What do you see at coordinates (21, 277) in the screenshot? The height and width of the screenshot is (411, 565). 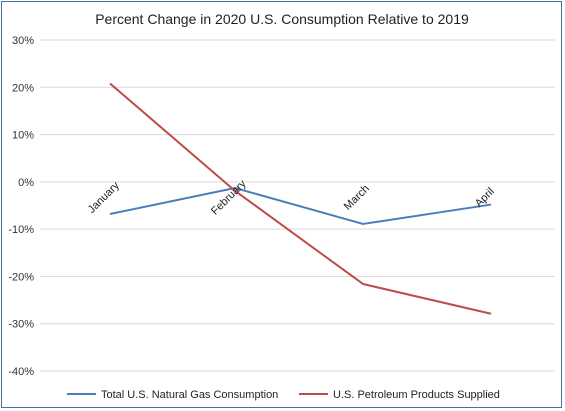 I see `y-tick-label: -20%` at bounding box center [21, 277].